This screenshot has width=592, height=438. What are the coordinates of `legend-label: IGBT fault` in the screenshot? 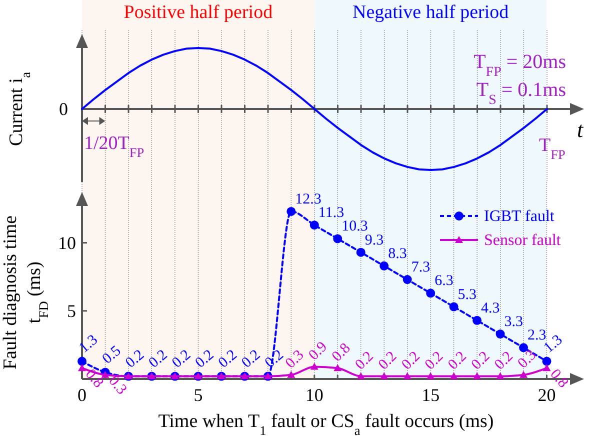 It's located at (519, 216).